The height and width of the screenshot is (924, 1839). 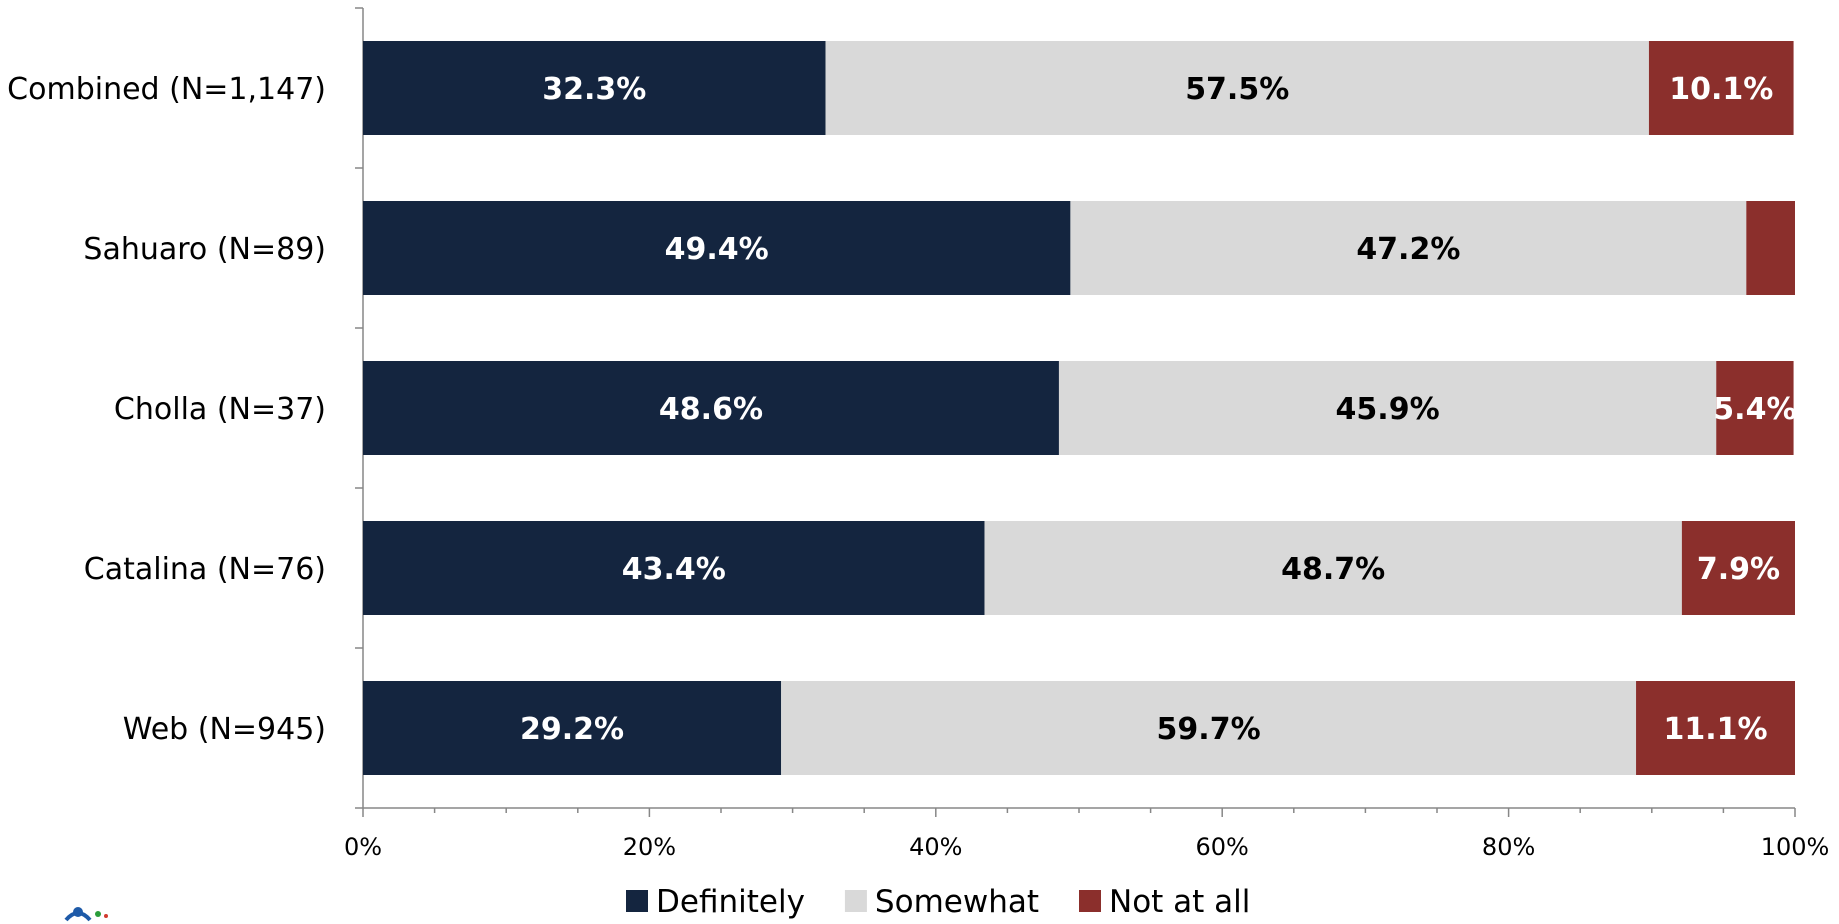 I want to click on data-label: 11.1%, so click(x=1715, y=729).